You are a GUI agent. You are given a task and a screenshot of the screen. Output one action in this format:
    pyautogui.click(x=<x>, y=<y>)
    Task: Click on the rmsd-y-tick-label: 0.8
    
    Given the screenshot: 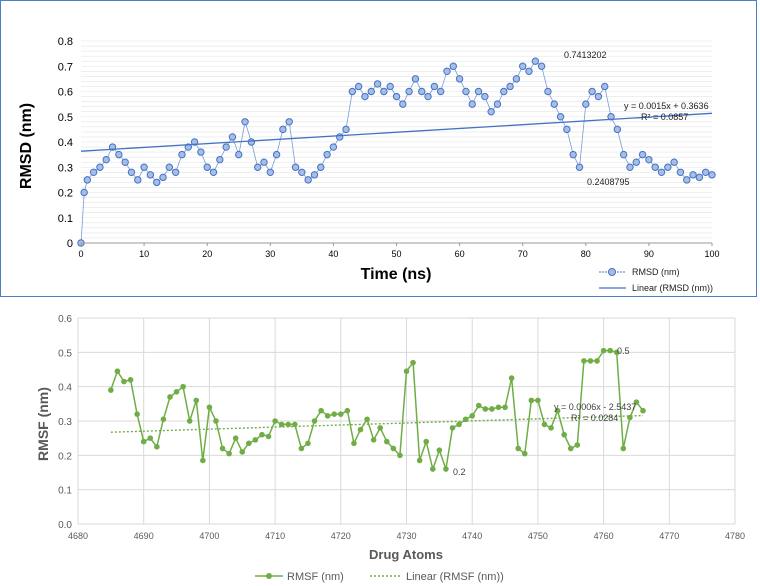 What is the action you would take?
    pyautogui.click(x=65, y=42)
    